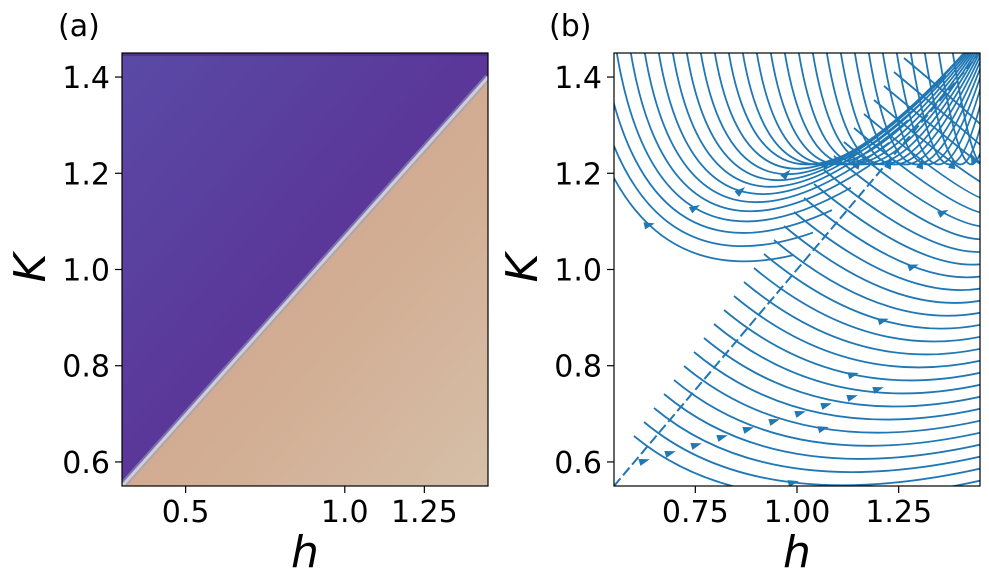 Image resolution: width=989 pixels, height=587 pixels. What do you see at coordinates (797, 552) in the screenshot?
I see `panel-b-xlabel: h` at bounding box center [797, 552].